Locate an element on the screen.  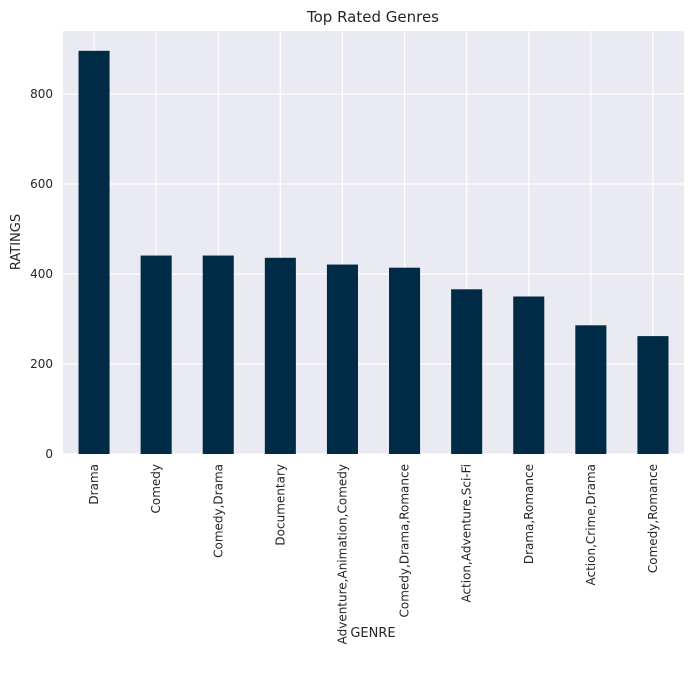
x-tick-label: Action,Crime,Drama is located at coordinates (591, 525).